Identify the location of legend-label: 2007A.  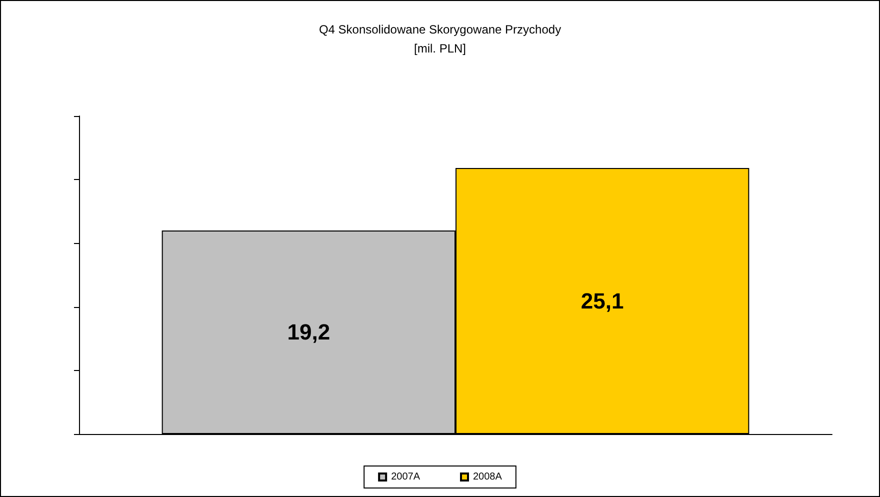
(405, 477).